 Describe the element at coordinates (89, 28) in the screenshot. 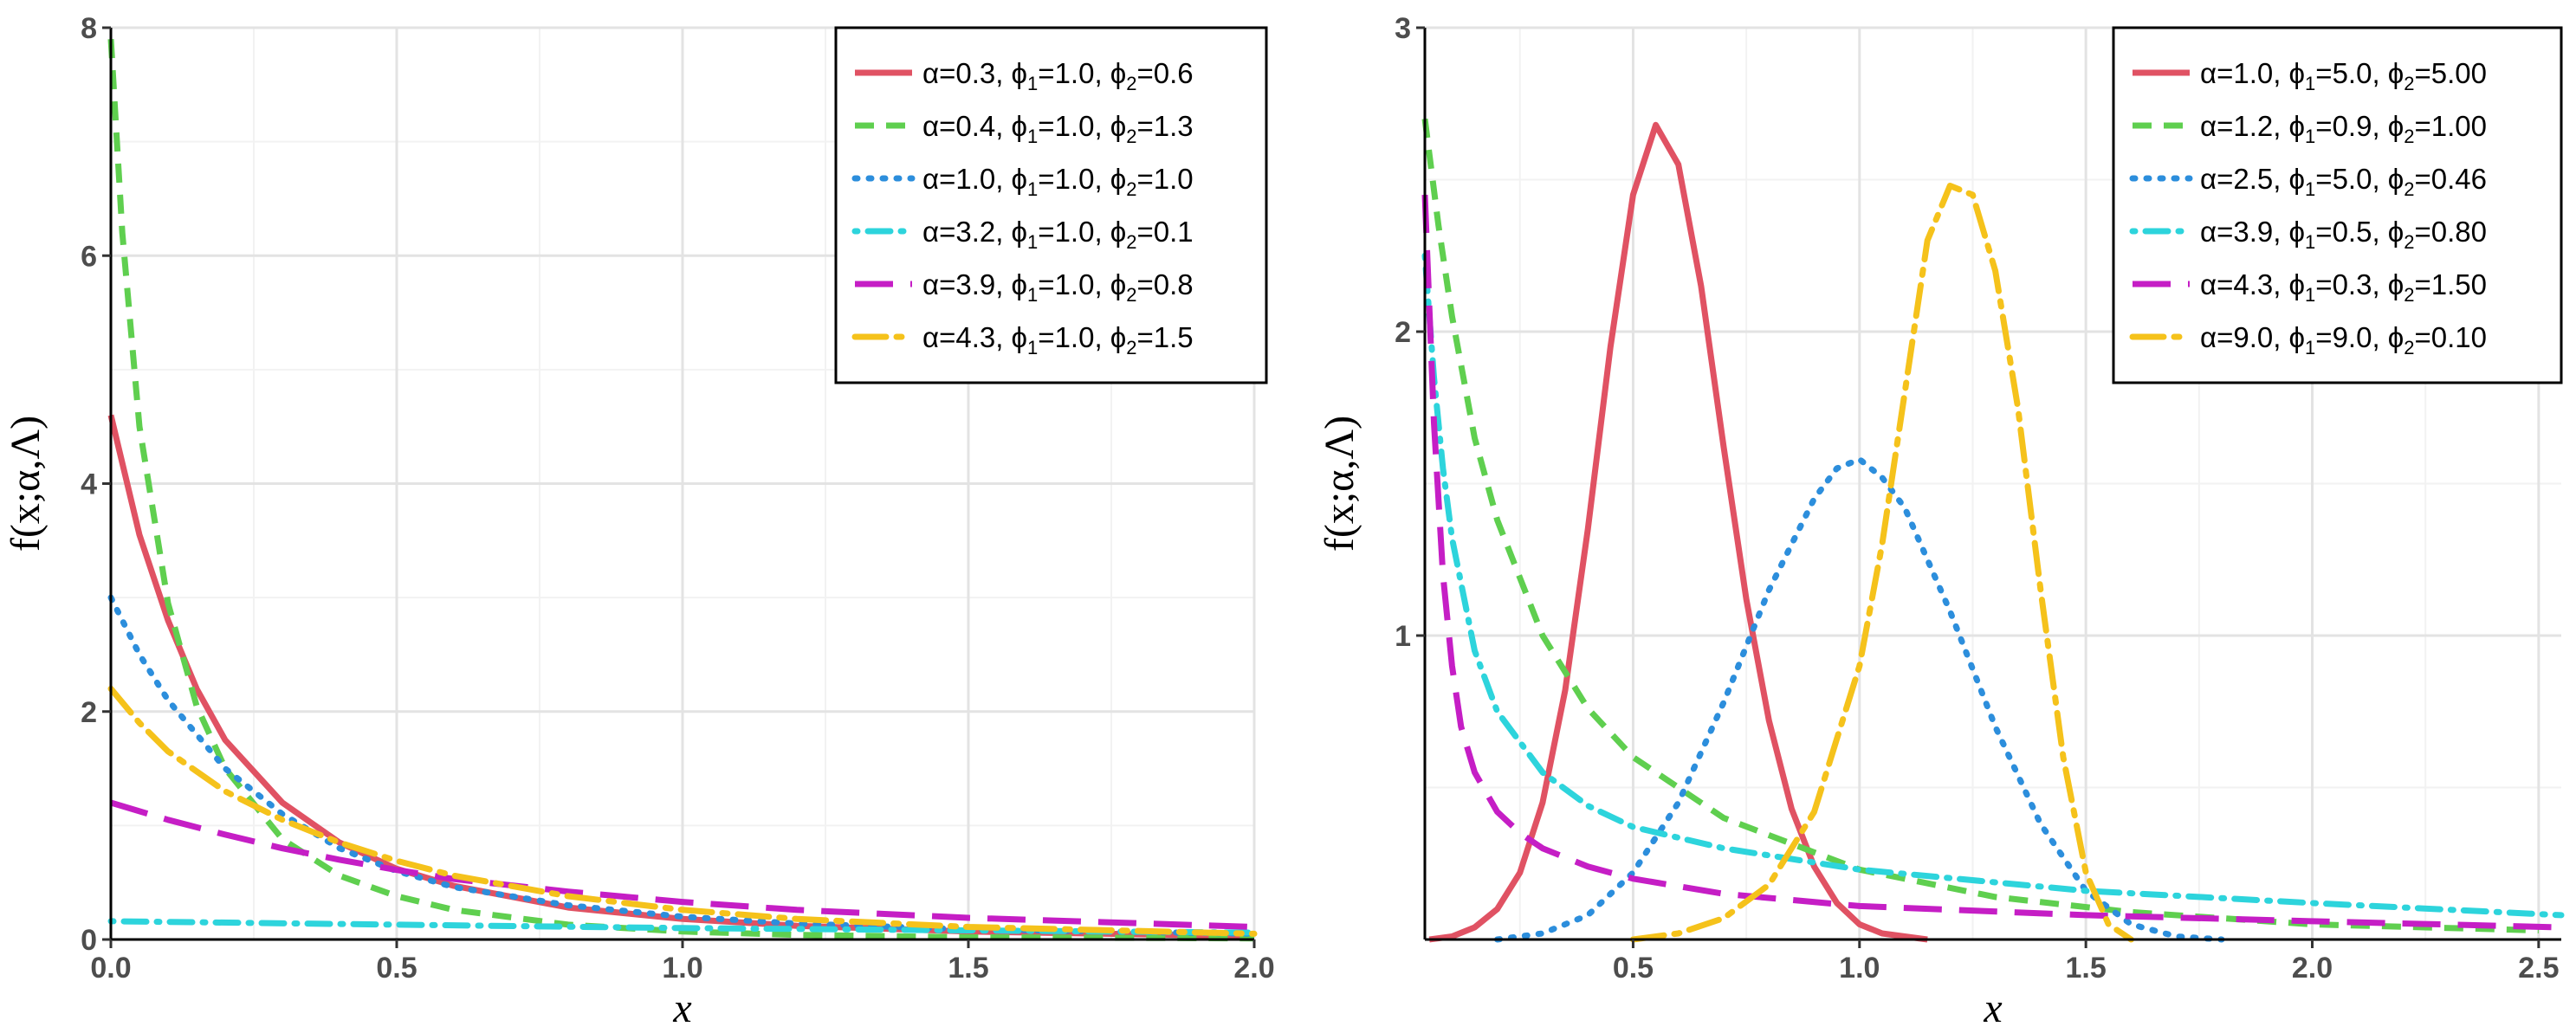

I see `y-tick-label: 8` at that location.